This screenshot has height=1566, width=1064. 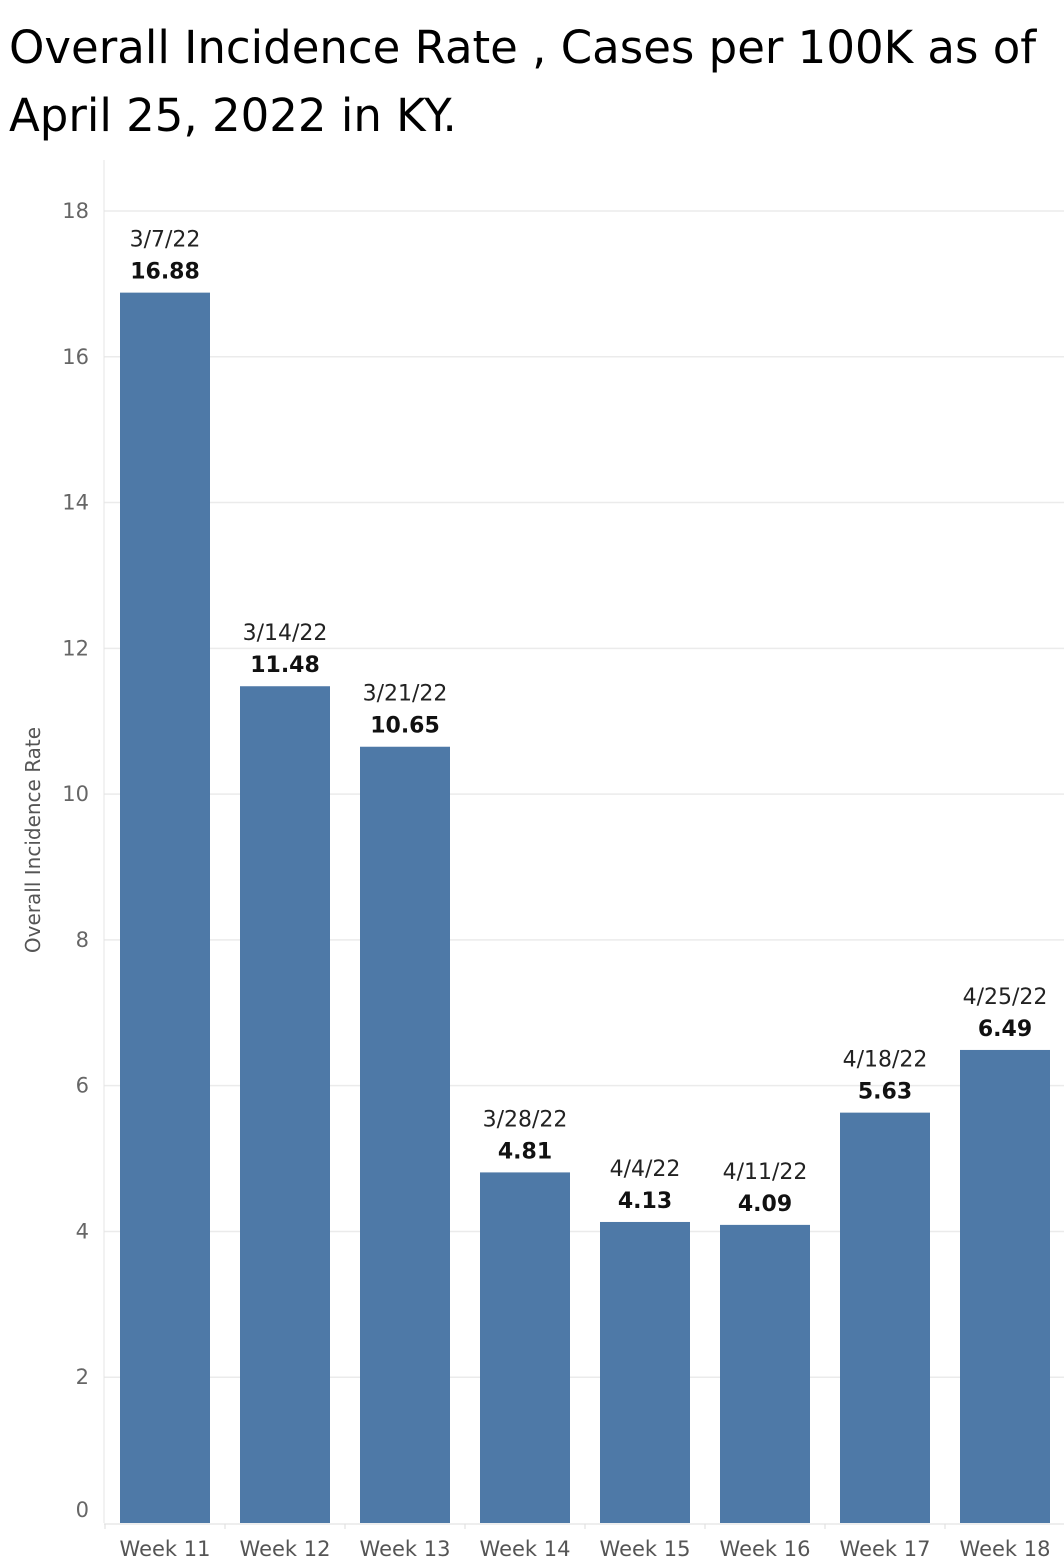 I want to click on bar-date-label: 4/18/22, so click(x=885, y=1060).